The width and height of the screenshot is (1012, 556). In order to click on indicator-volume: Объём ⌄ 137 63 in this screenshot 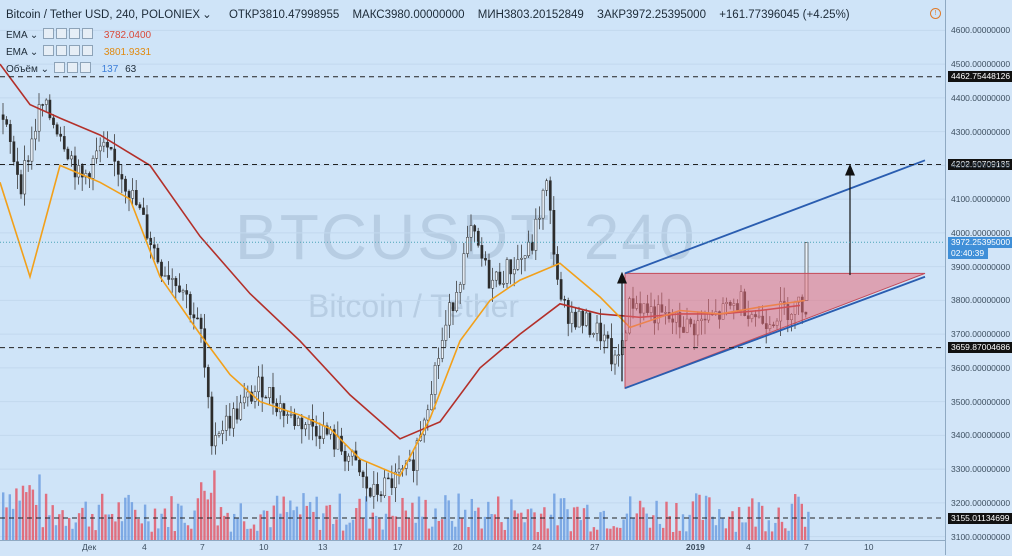, I will do `click(71, 68)`.